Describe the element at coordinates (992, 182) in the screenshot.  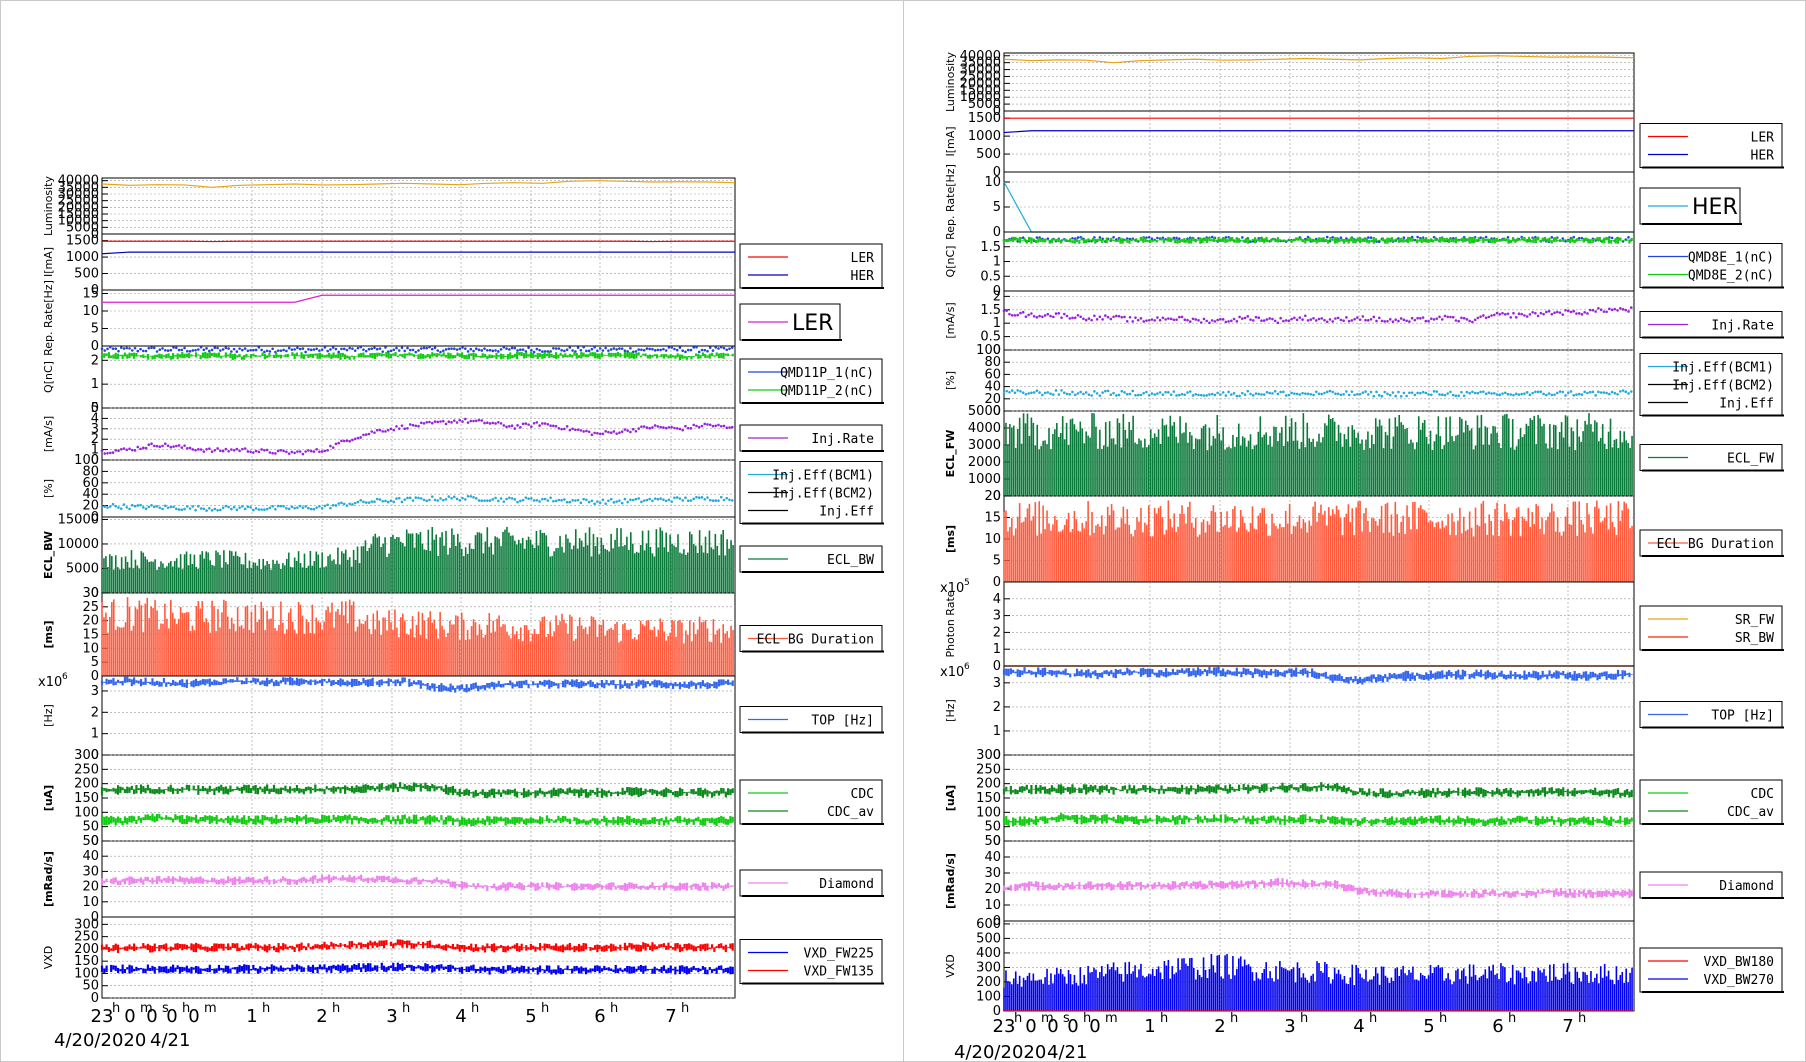
I see `y-tick-label: 10` at that location.